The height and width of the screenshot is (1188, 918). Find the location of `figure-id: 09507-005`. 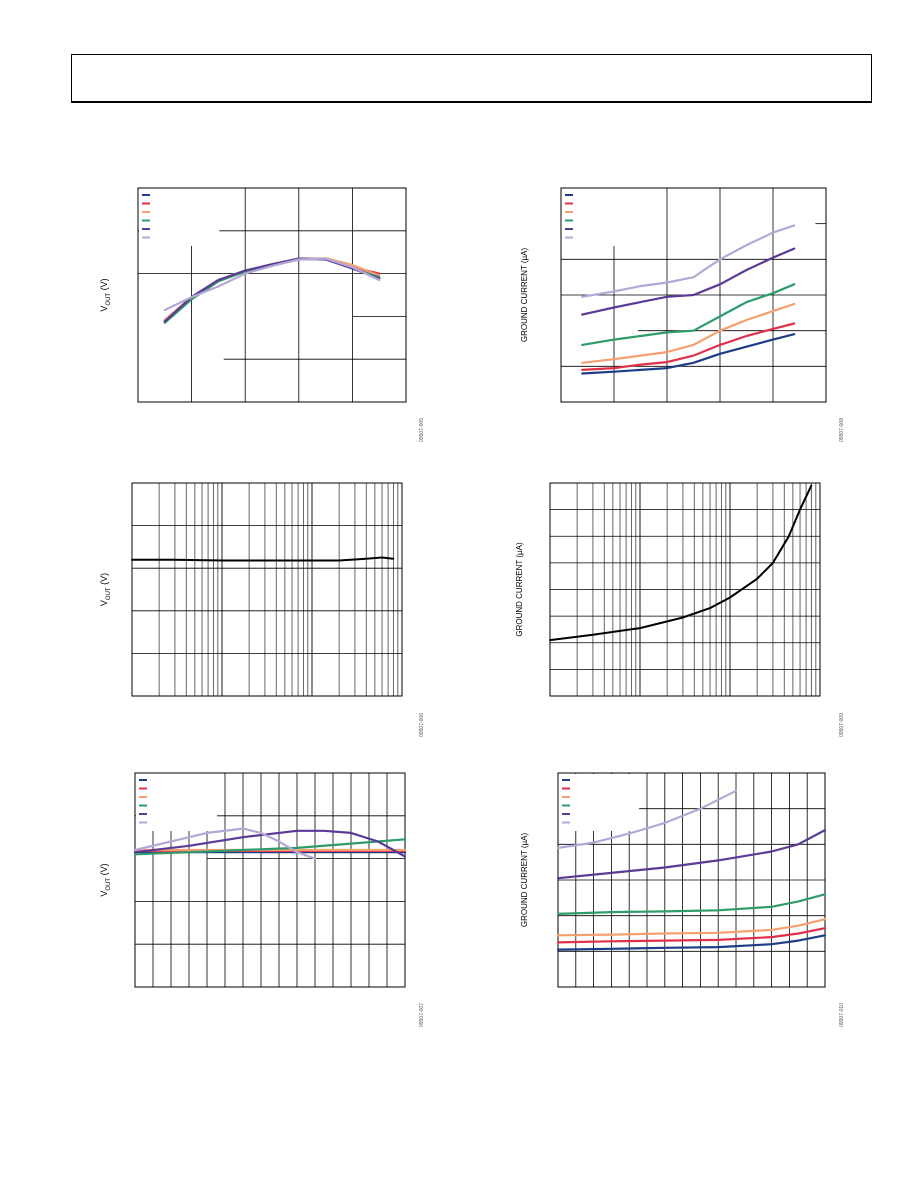

figure-id: 09507-005 is located at coordinates (422, 430).